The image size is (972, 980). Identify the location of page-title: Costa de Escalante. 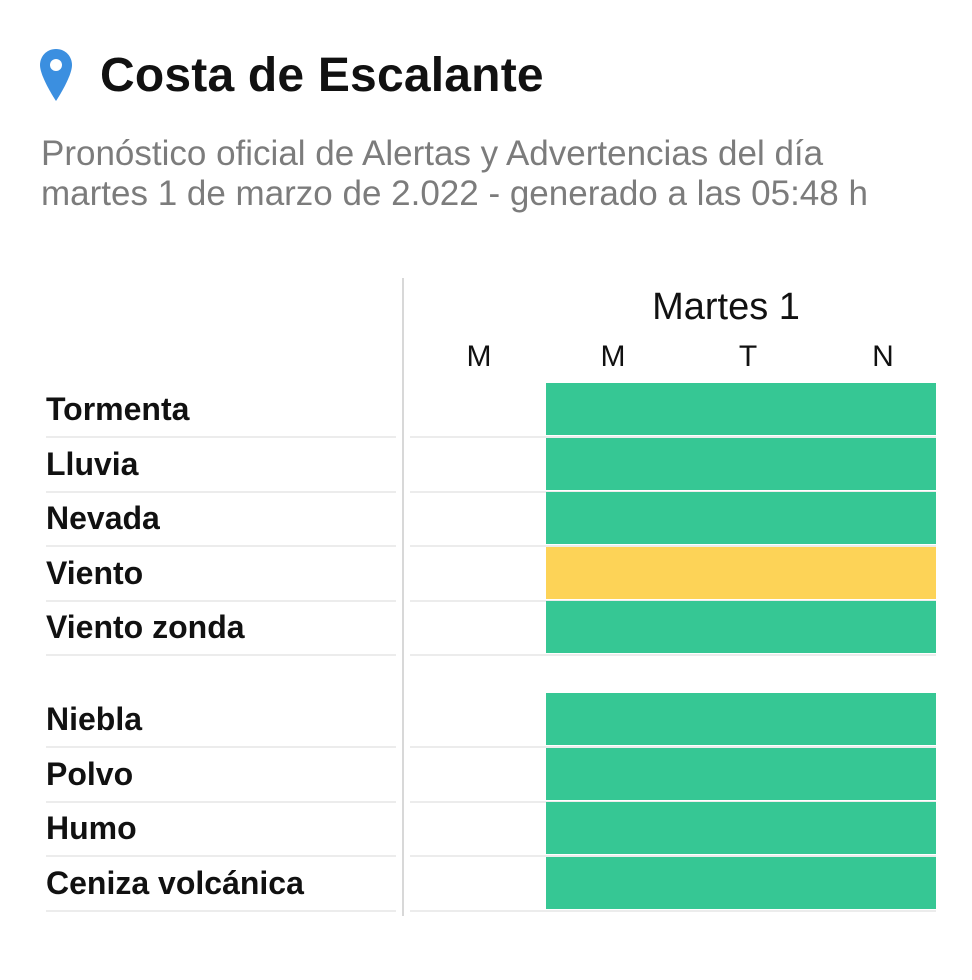
(322, 75).